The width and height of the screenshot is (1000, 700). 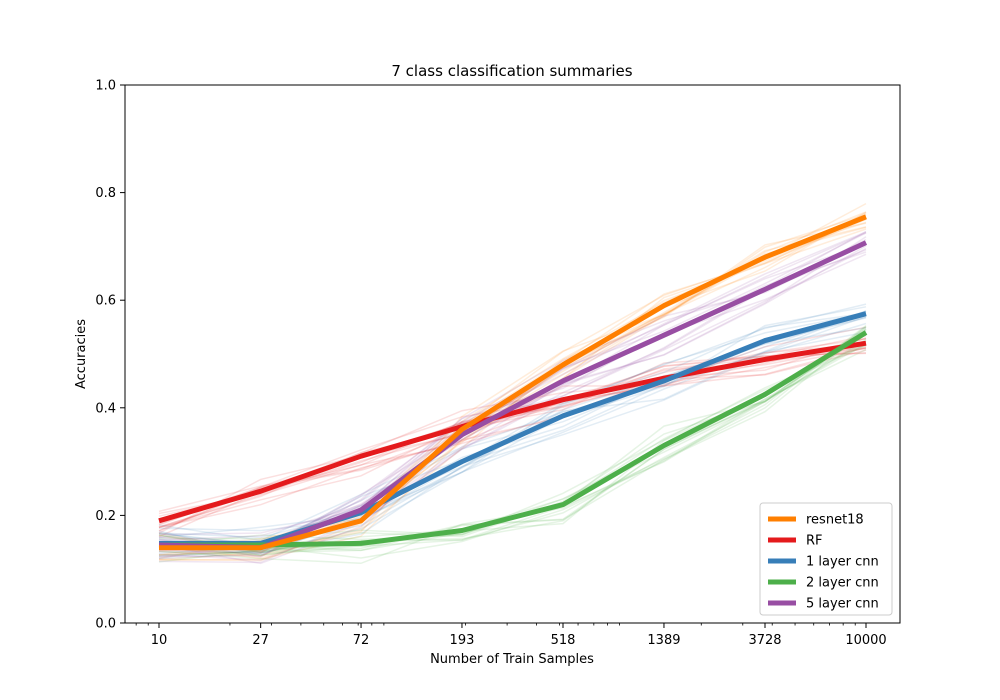 What do you see at coordinates (842, 583) in the screenshot?
I see `legend-label: 2 layer cnn` at bounding box center [842, 583].